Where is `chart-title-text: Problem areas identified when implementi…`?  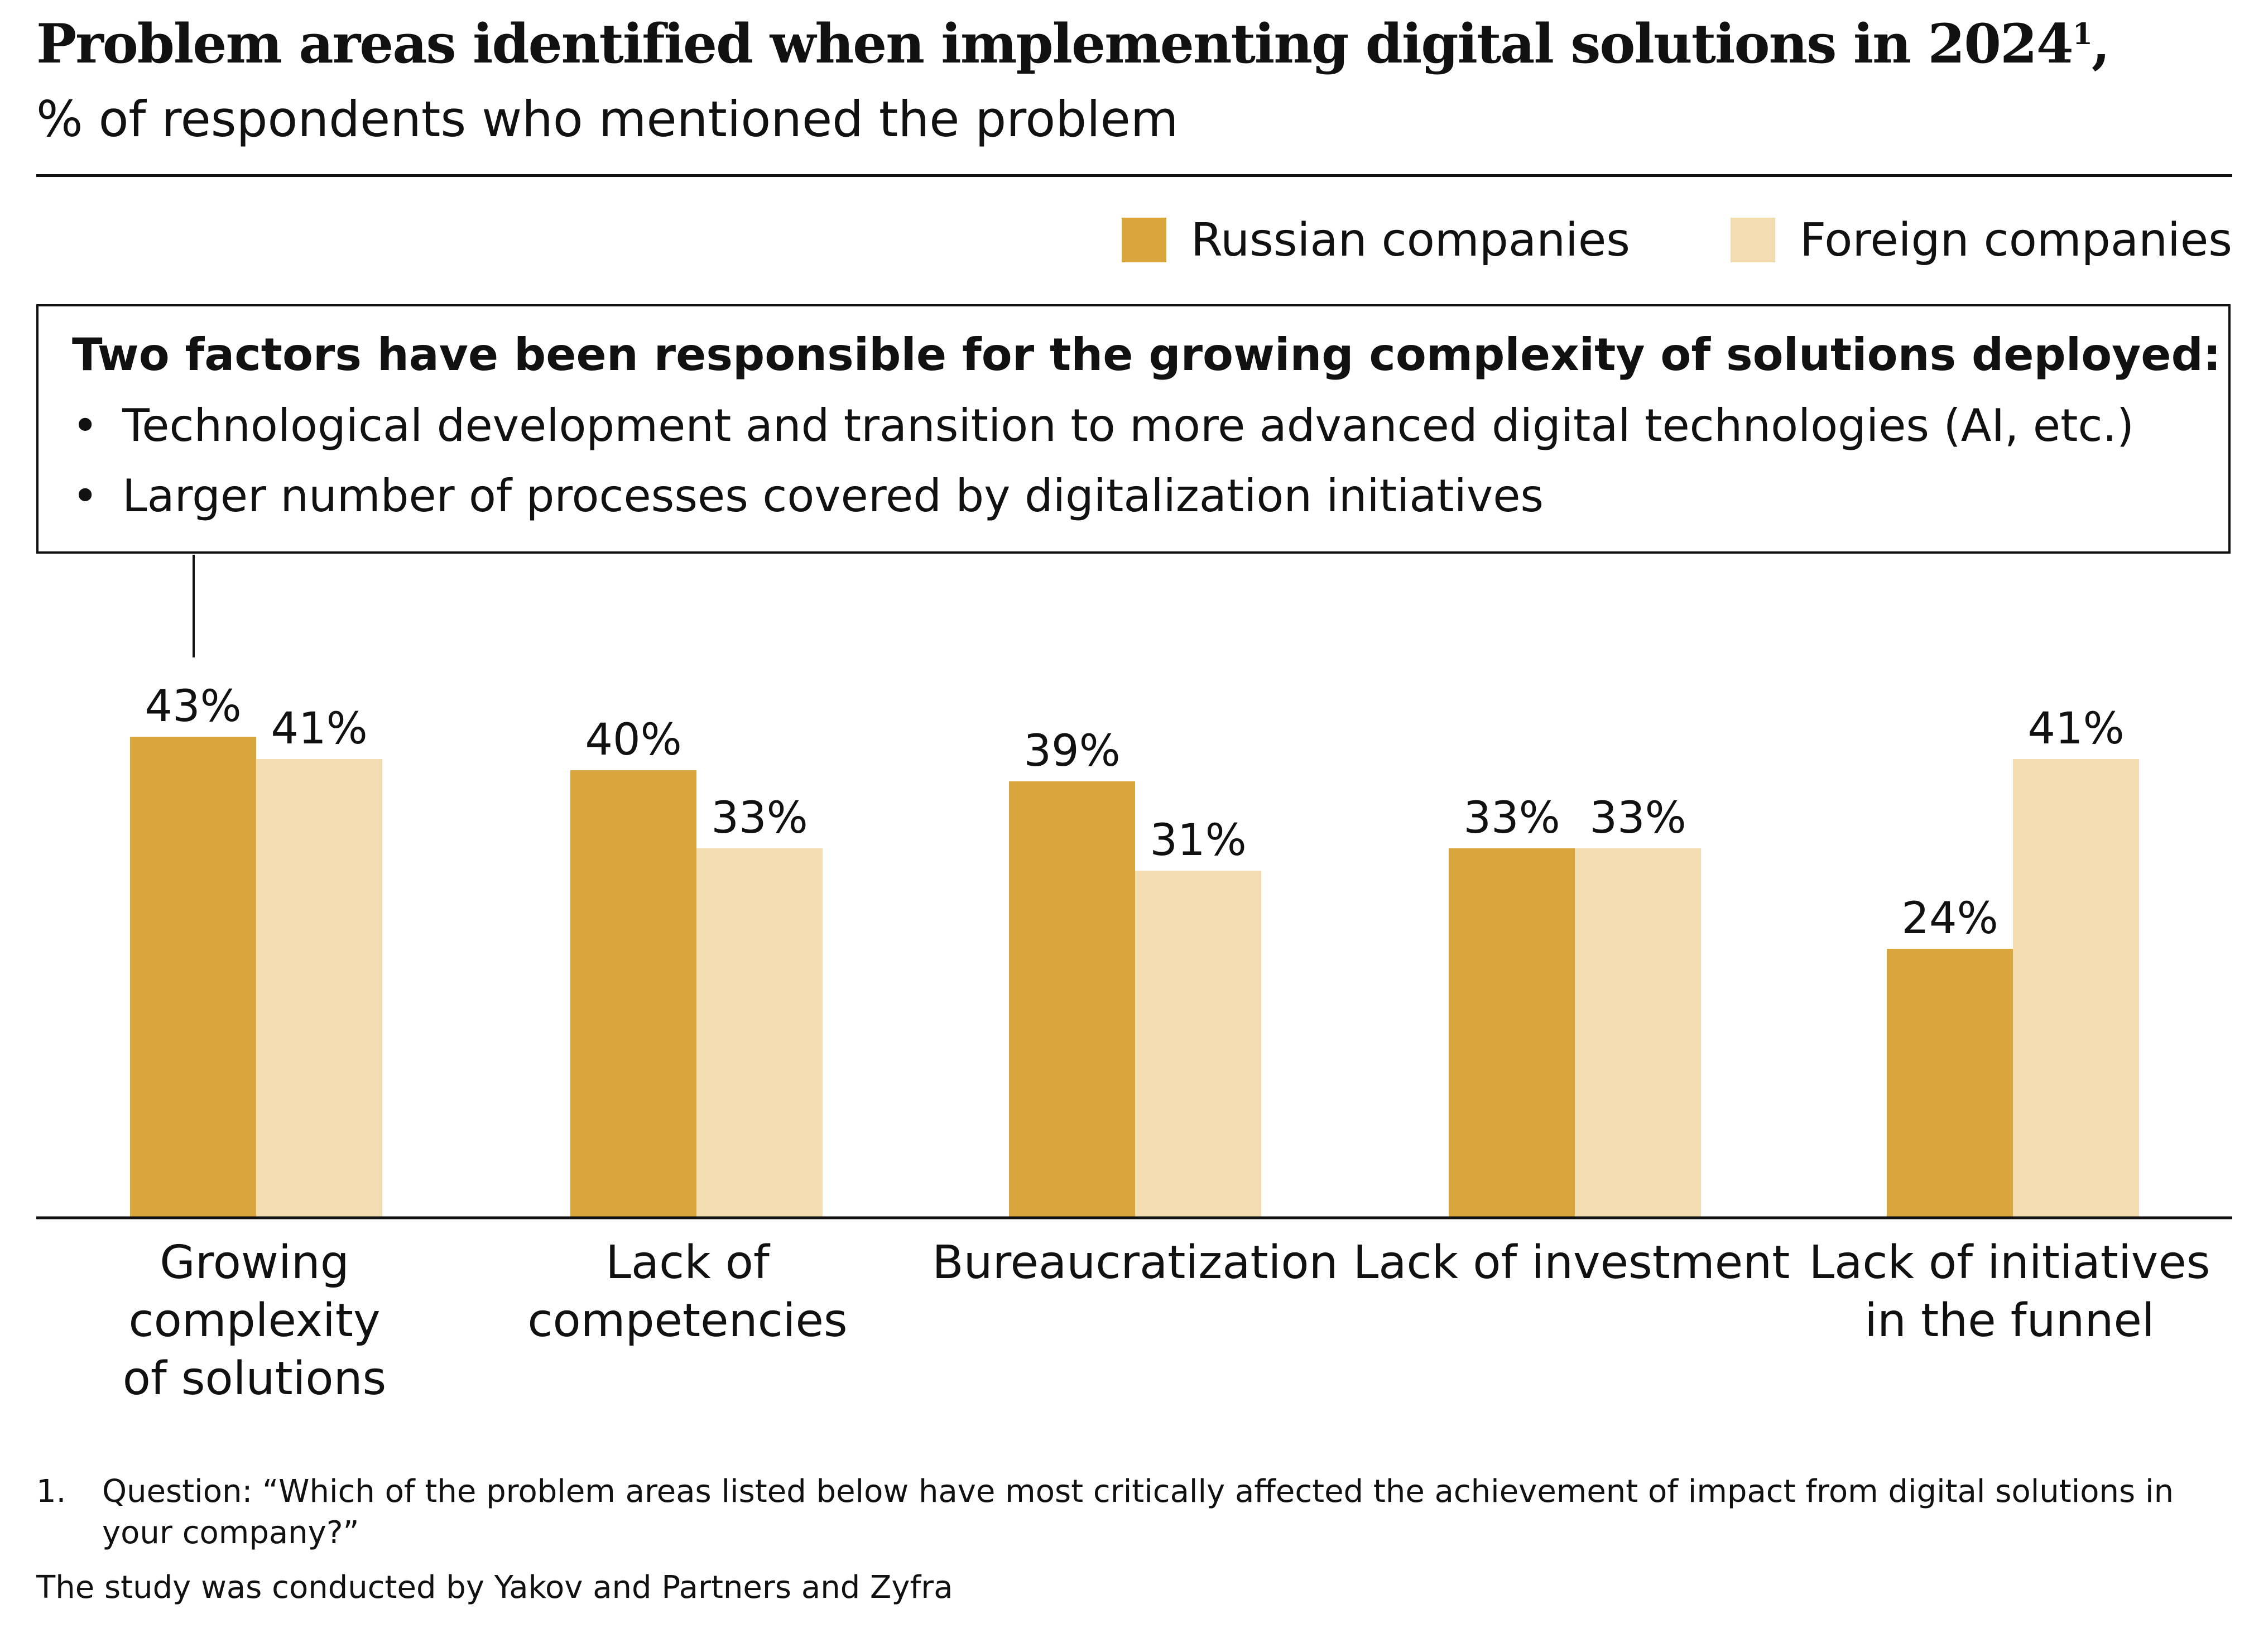 chart-title-text: Problem areas identified when implementi… is located at coordinates (1055, 43).